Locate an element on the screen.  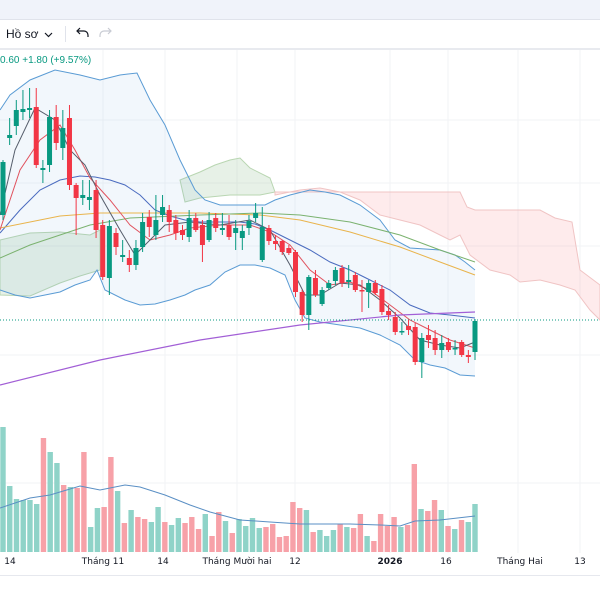
time-axis-label: 13 is located at coordinates (580, 562).